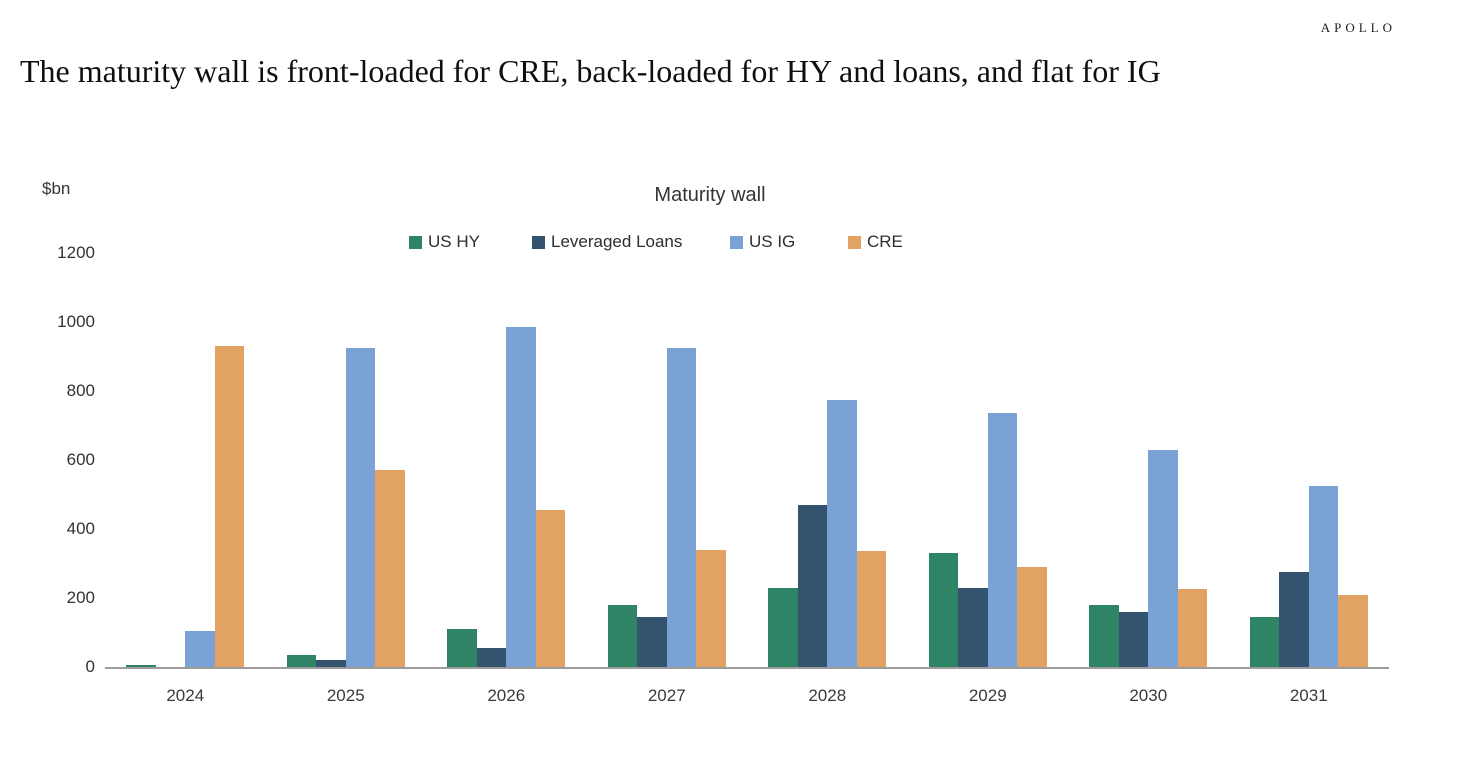 This screenshot has height=782, width=1460. Describe the element at coordinates (681, 507) in the screenshot. I see `bar-us-ig-2027` at that location.